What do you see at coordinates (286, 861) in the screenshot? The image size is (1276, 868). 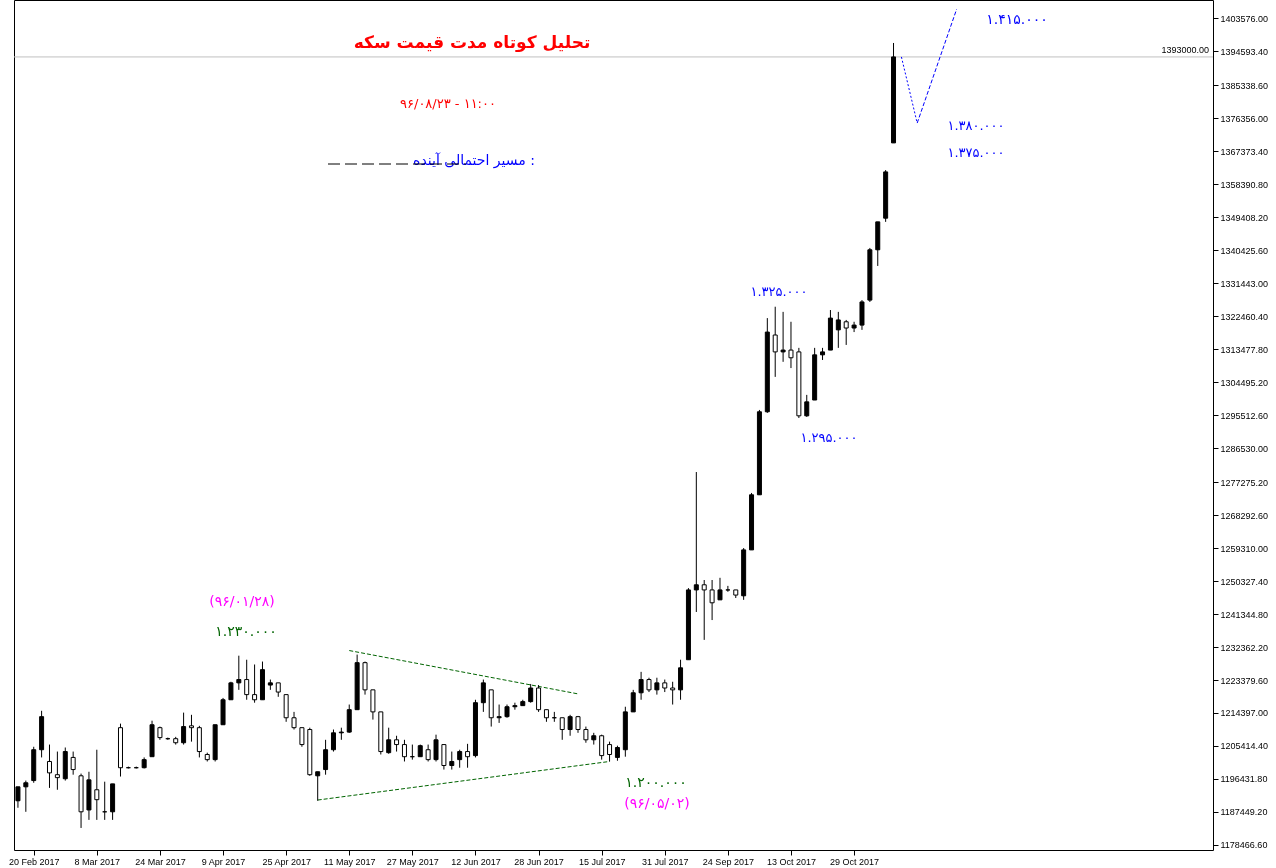 I see `x-tick-label: 25 Apr 2017` at bounding box center [286, 861].